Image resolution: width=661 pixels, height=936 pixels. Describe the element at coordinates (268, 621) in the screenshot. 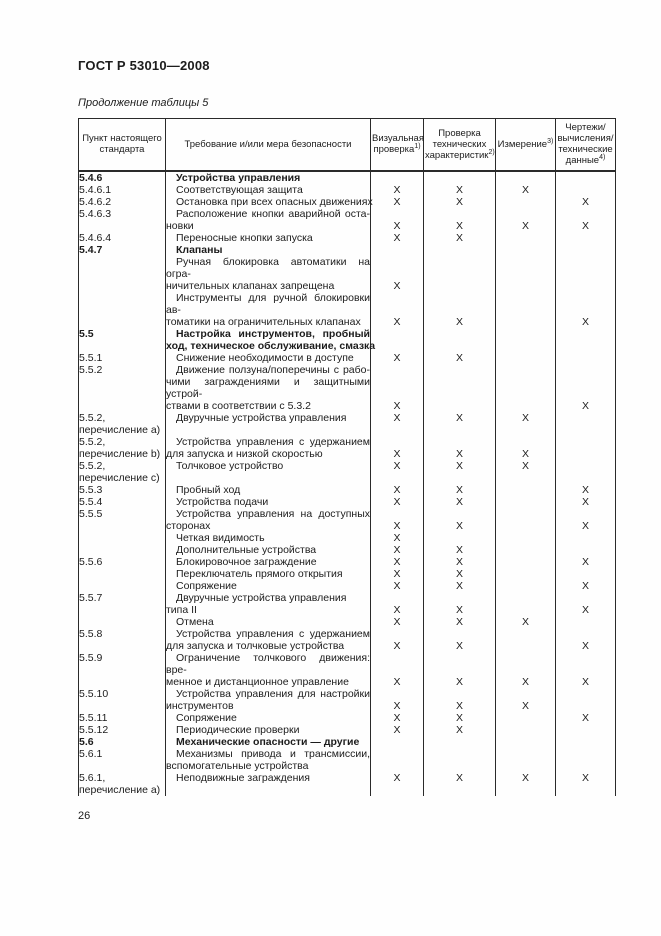

I see `requirement-text: Отмена` at that location.